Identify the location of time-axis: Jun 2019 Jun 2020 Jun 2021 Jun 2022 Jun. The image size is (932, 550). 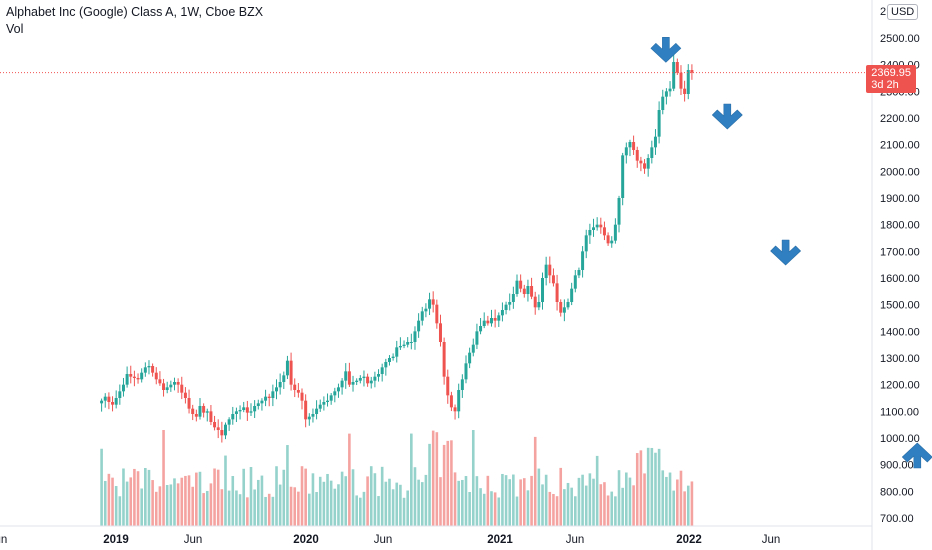
(390, 540).